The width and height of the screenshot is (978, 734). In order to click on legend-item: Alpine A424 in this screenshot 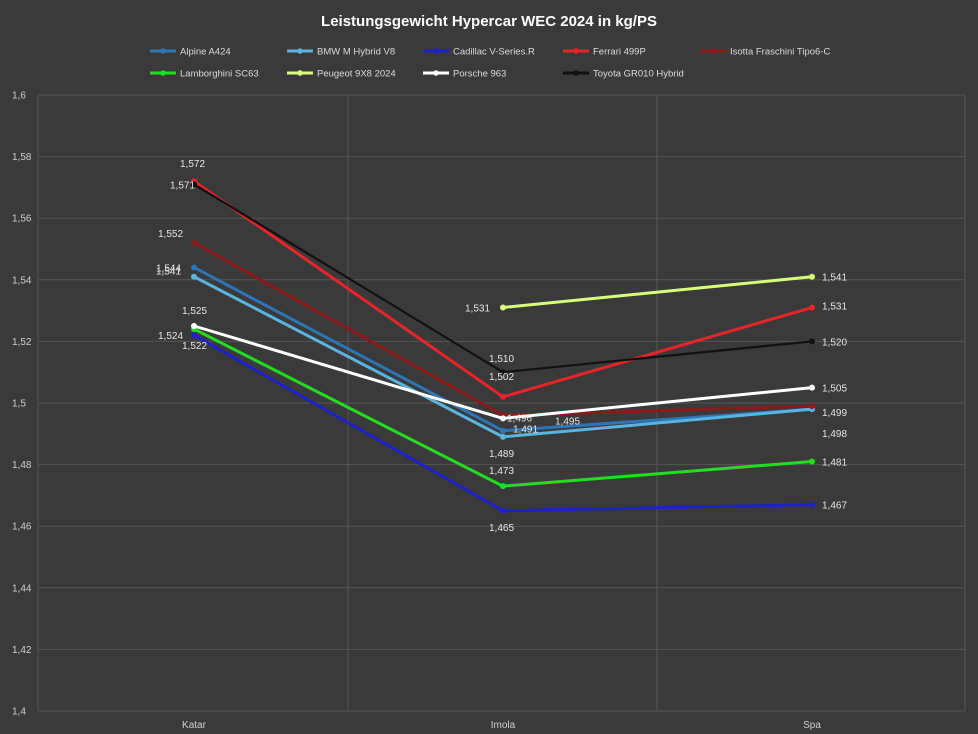, I will do `click(190, 52)`.